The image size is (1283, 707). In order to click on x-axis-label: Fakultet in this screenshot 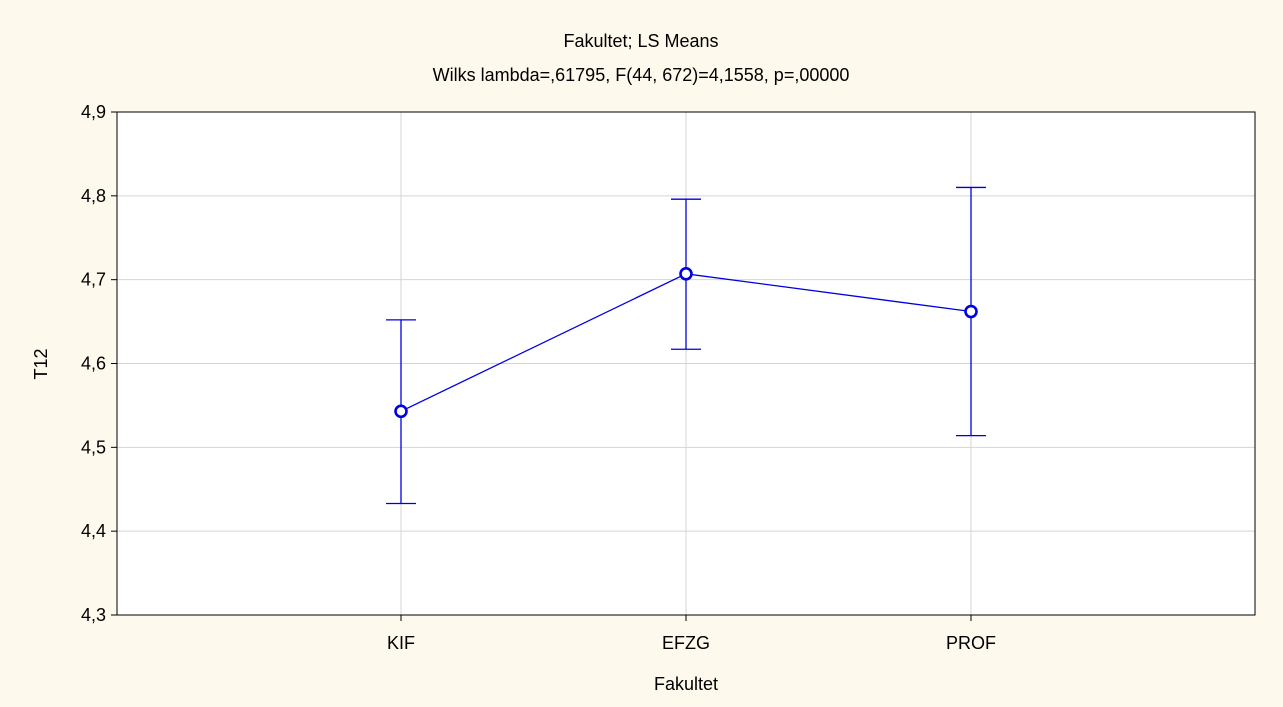, I will do `click(686, 684)`.